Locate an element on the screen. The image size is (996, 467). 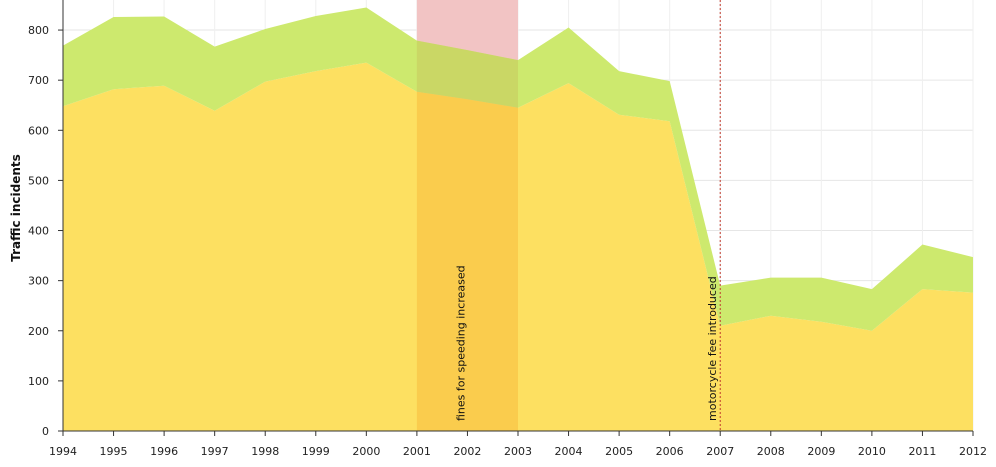
y-tick-label: 600 is located at coordinates (38, 130).